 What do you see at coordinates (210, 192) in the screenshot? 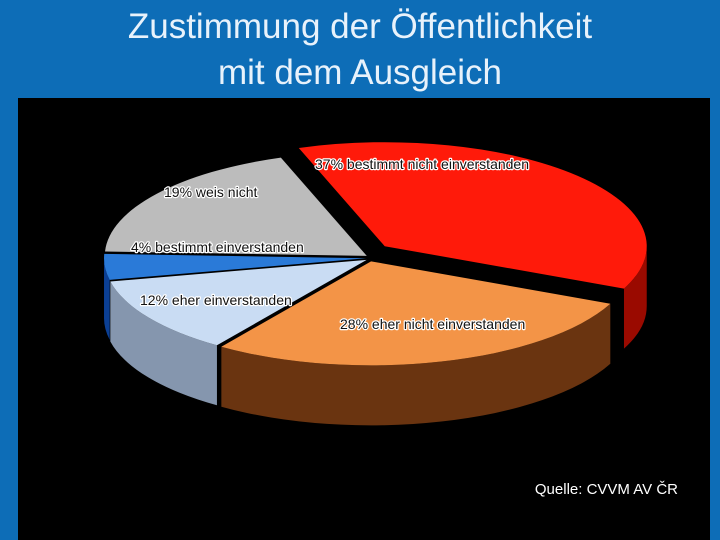
I see `slice-label-4: 19% weis nicht` at bounding box center [210, 192].